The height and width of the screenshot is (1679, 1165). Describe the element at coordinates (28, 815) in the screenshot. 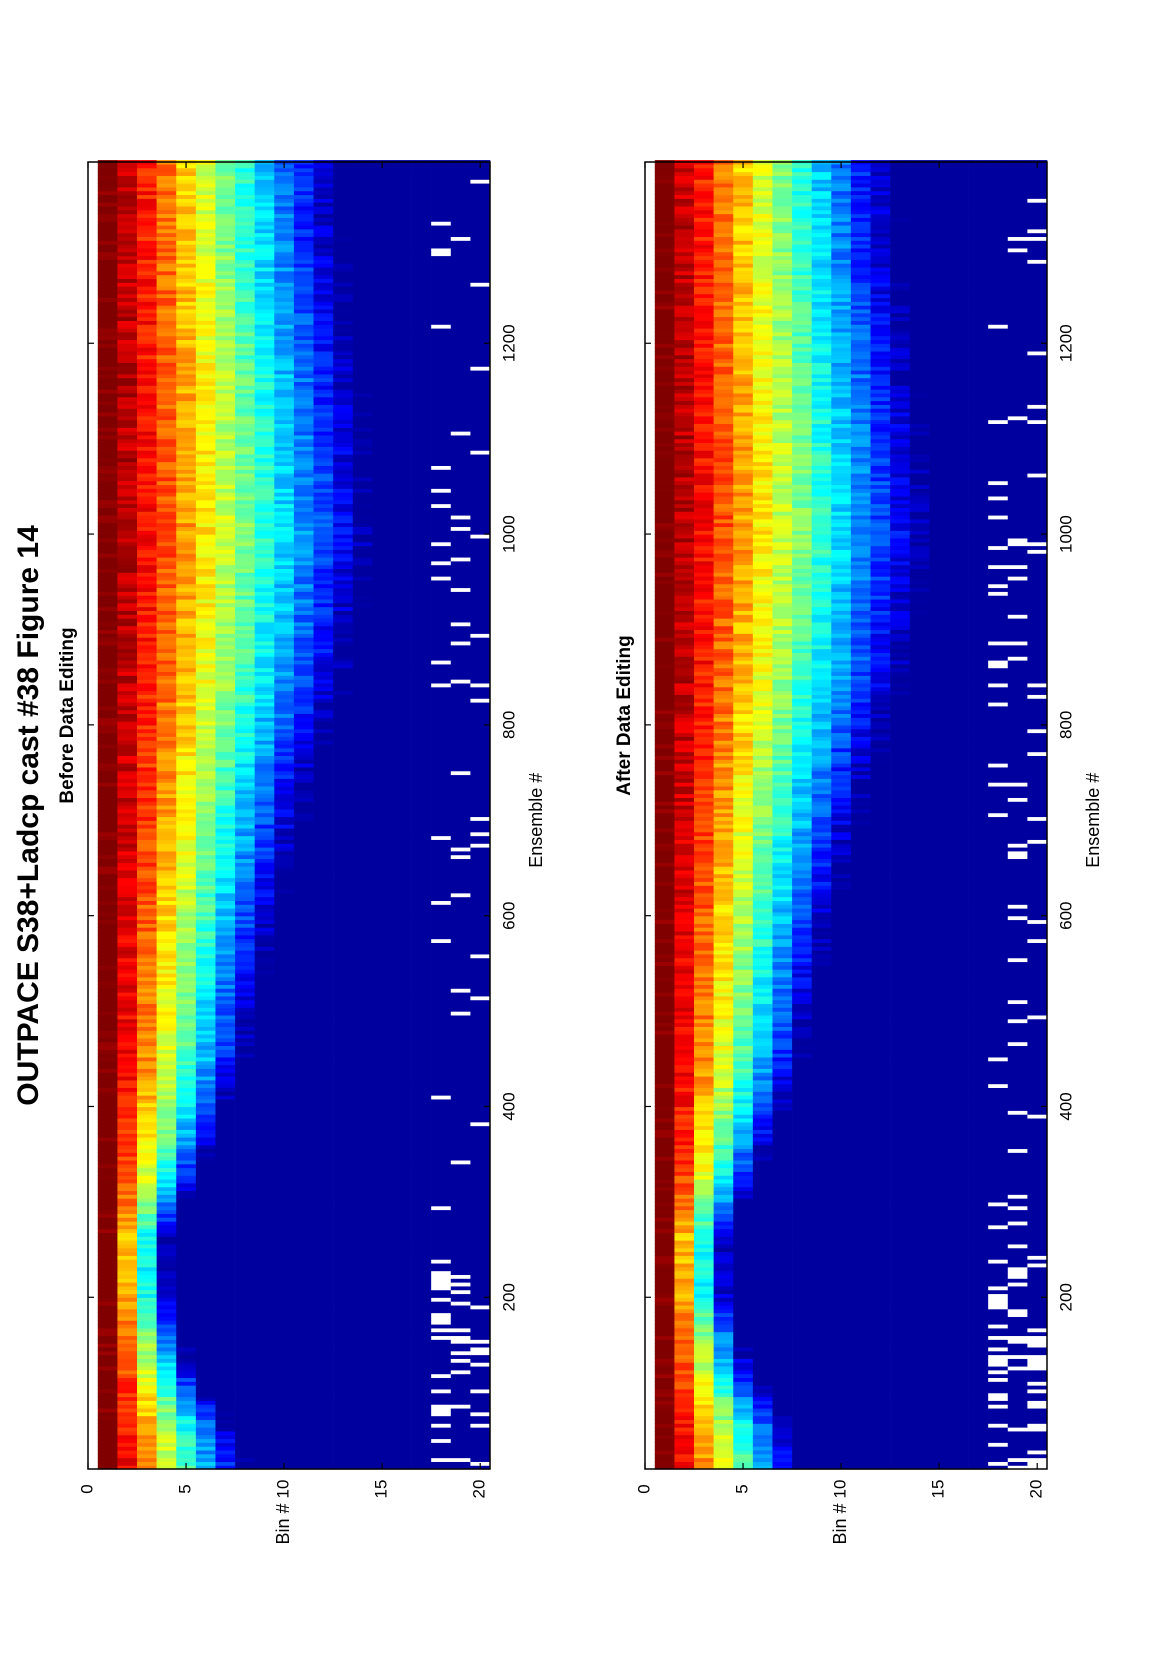

I see `figure-title: OUTPACE S38+Ladcp cast #38 Figure 14` at that location.